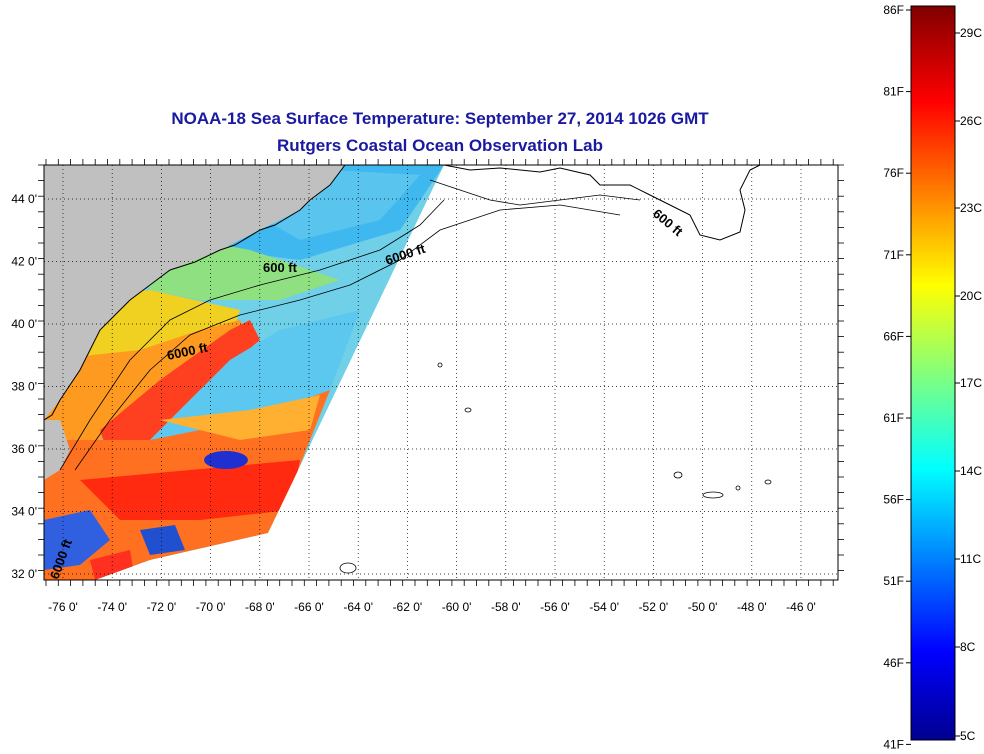  I want to click on lat-tick-label: 34 0', so click(24, 512).